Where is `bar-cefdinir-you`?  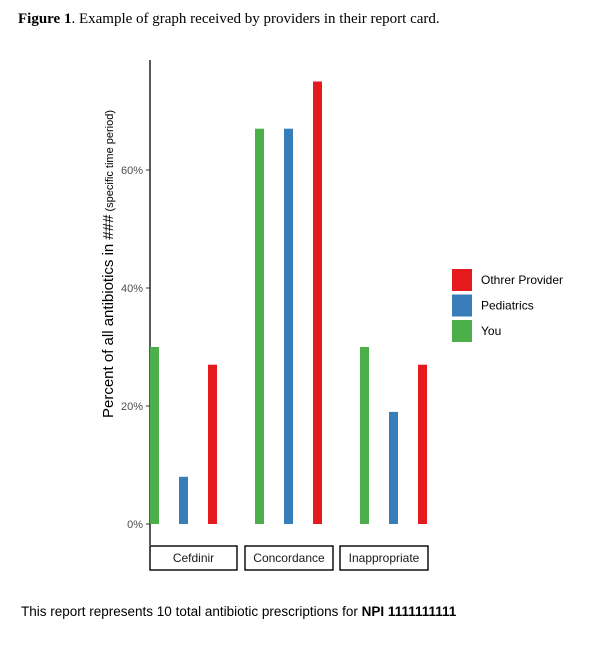 bar-cefdinir-you is located at coordinates (154, 435).